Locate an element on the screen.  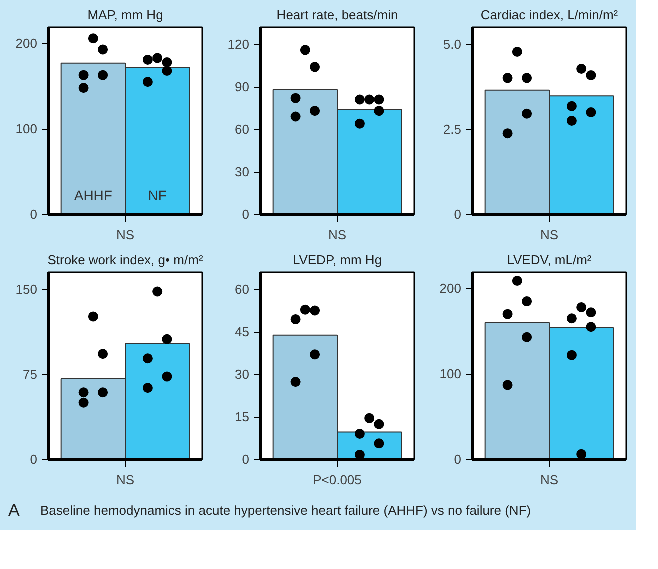
chart-title: Cardiac index, L/min/m² is located at coordinates (549, 15).